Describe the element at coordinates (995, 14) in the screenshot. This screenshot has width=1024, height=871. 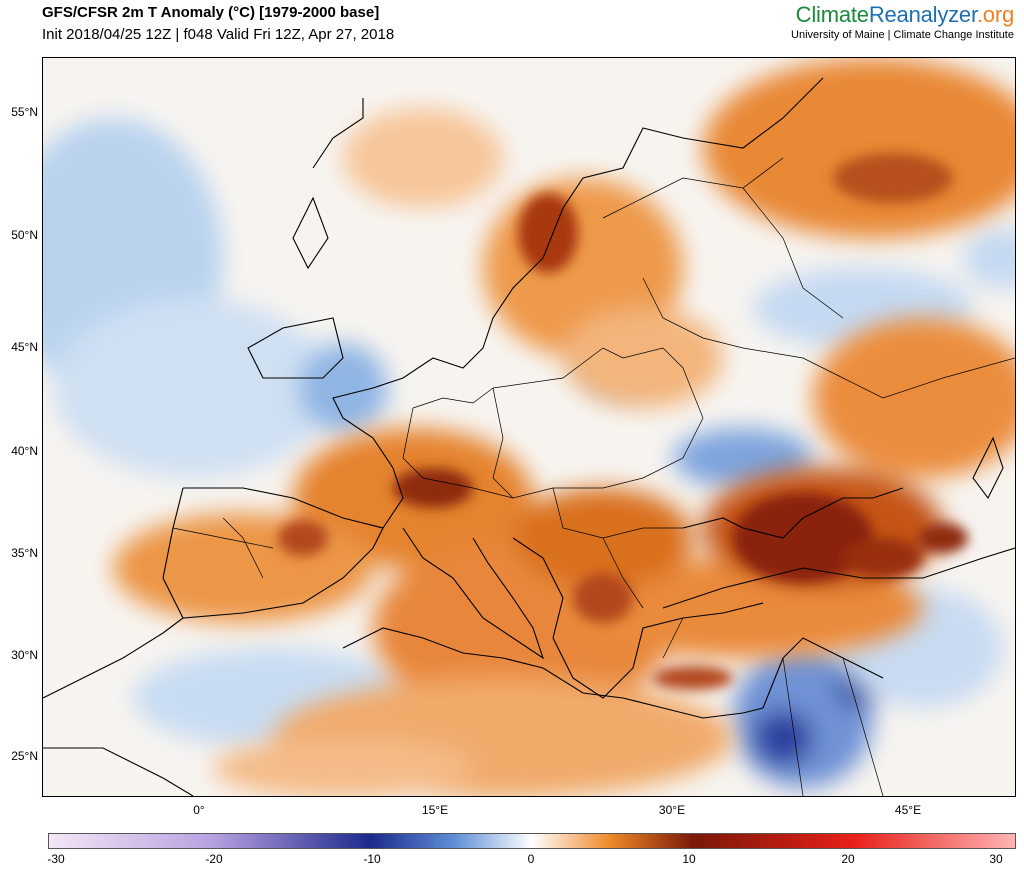
I see `brand-logo-org: .org` at that location.